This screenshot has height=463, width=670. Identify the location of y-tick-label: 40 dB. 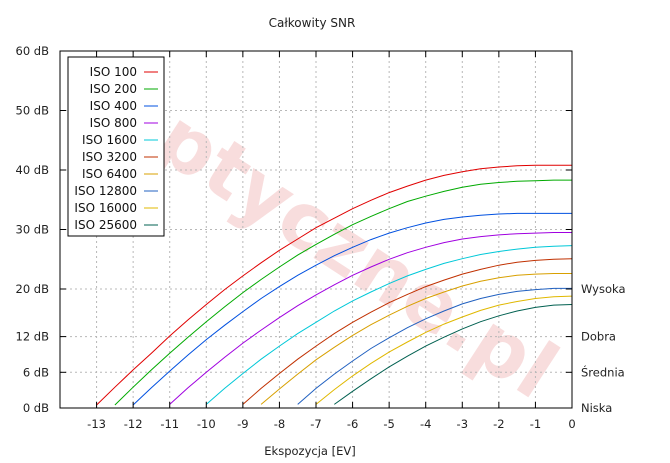
(33, 170).